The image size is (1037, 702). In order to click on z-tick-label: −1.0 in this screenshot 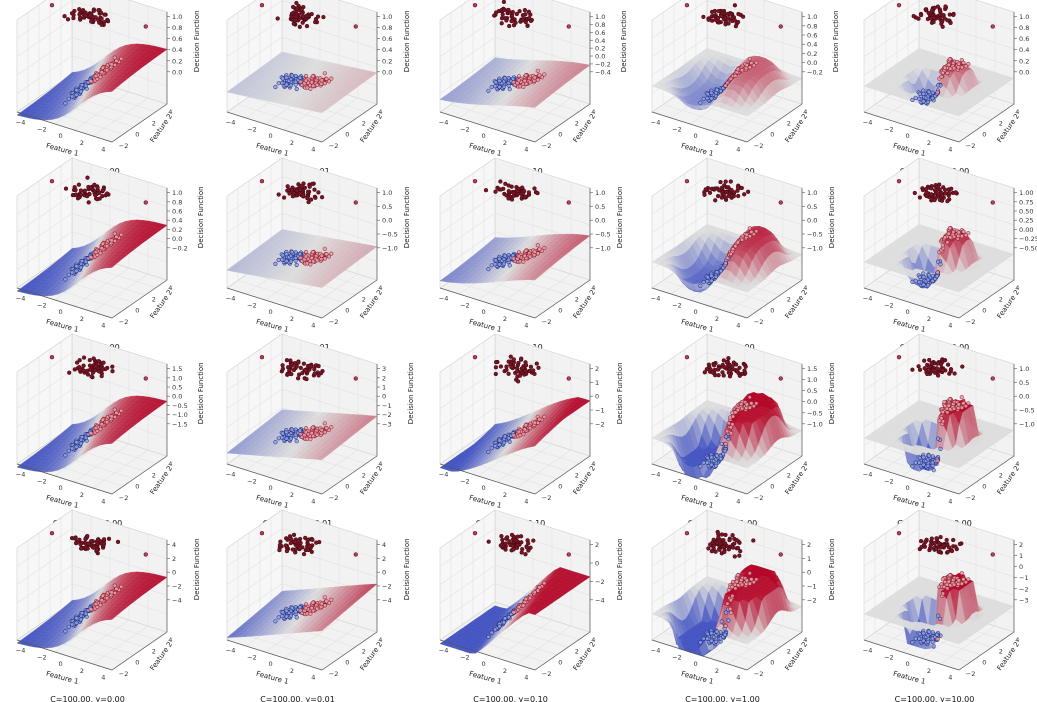, I will do `click(180, 415)`.